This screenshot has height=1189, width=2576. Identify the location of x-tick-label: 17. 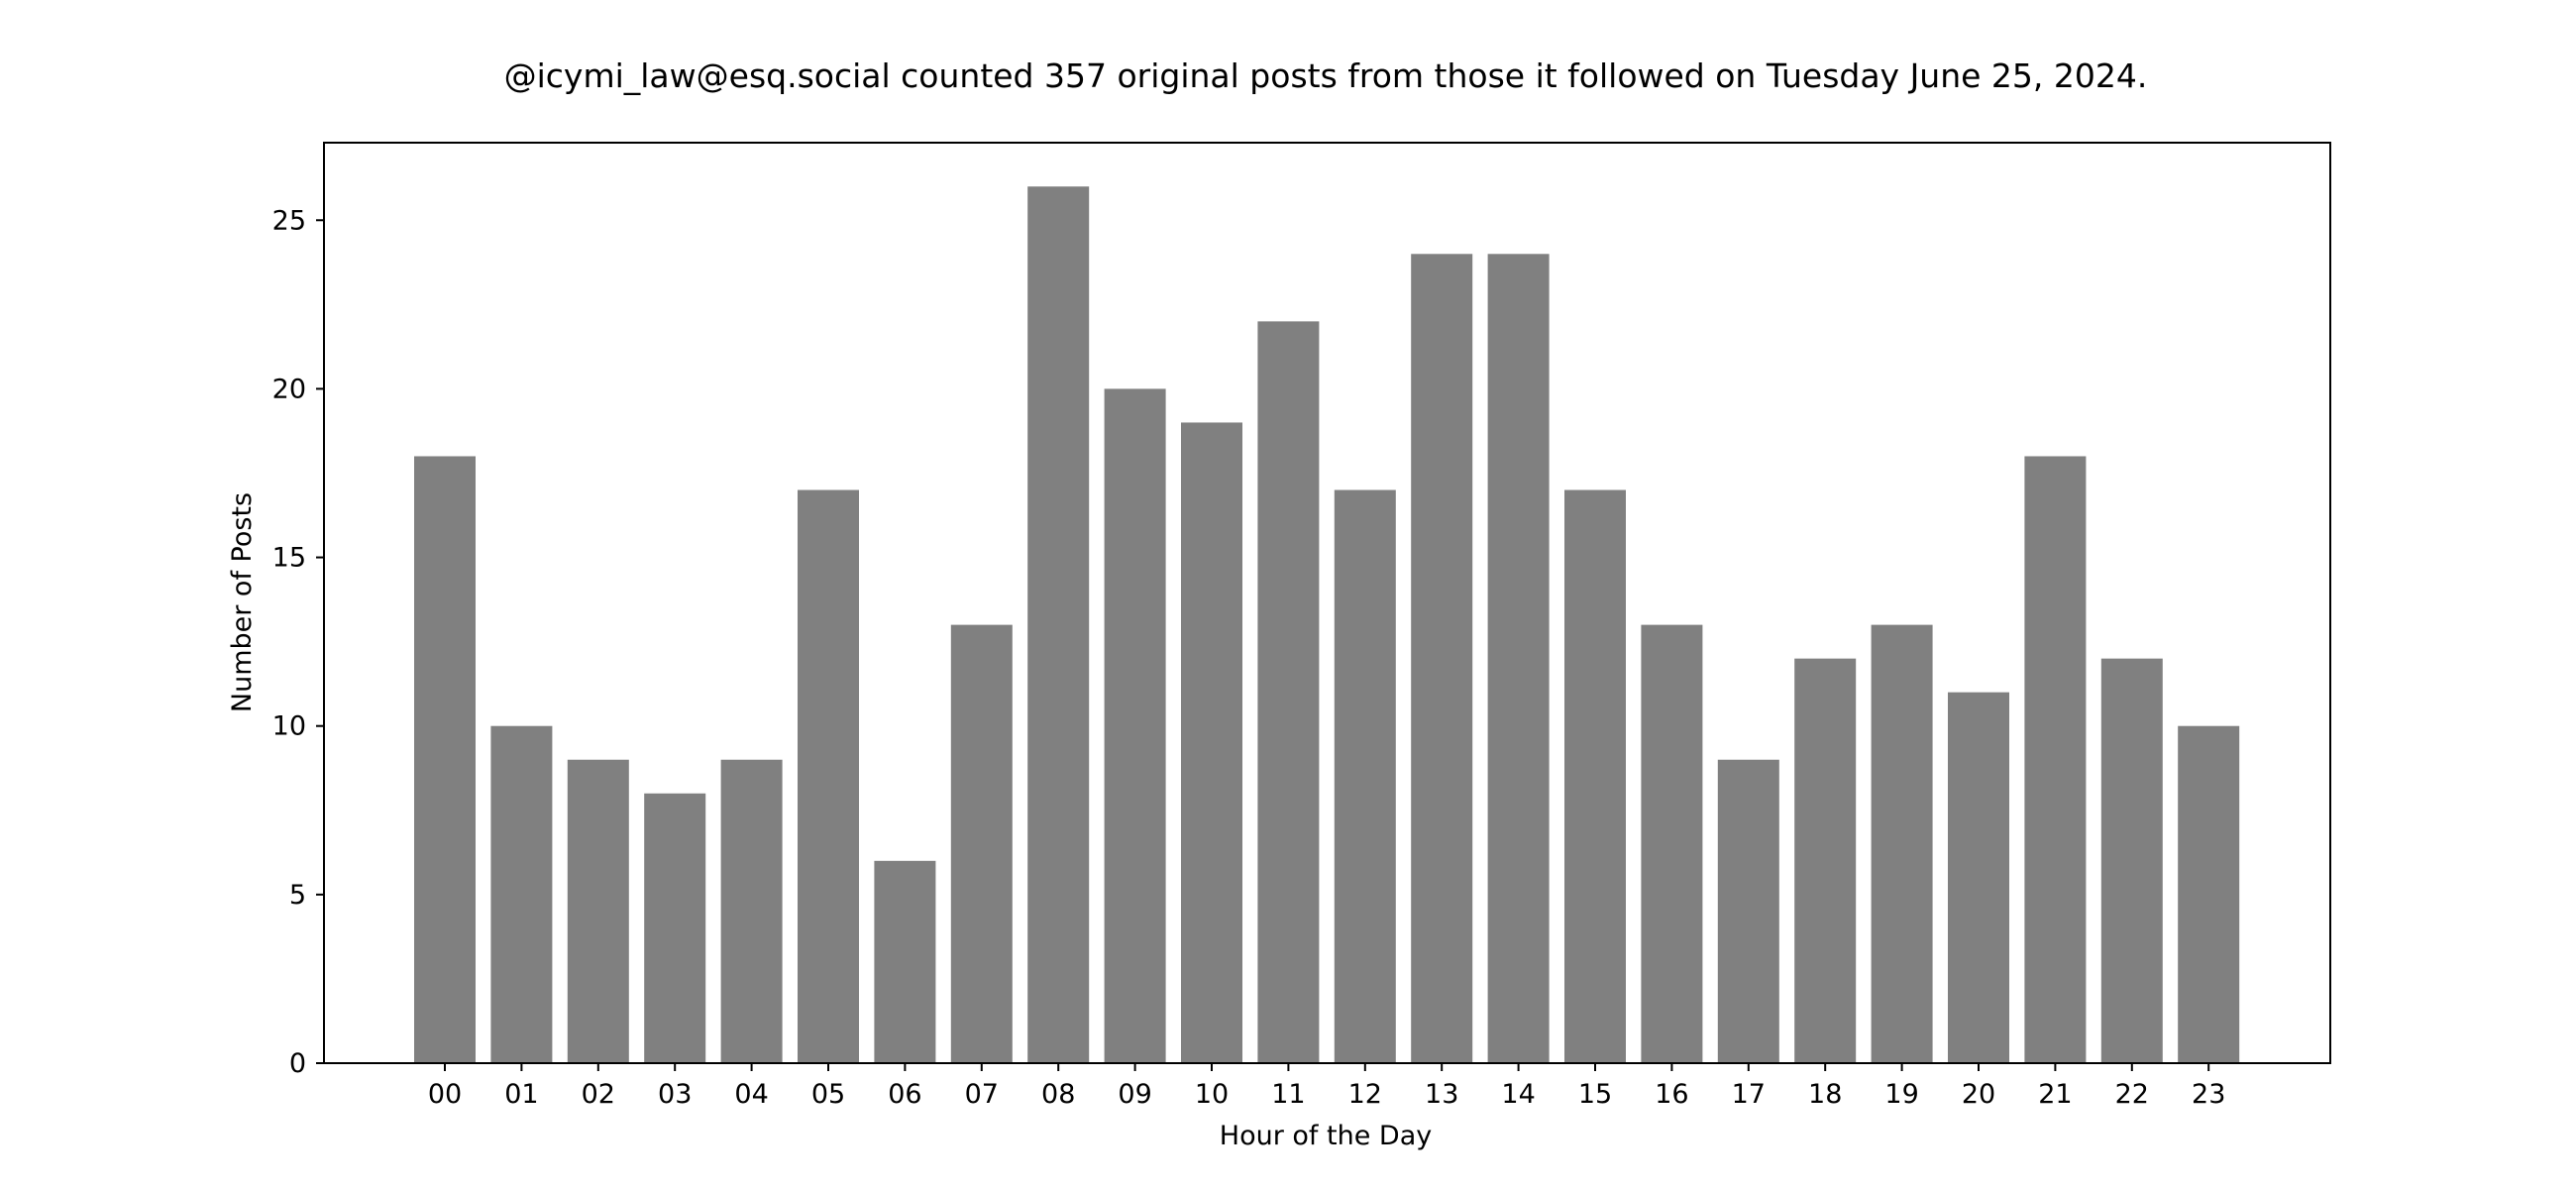
(1749, 1094).